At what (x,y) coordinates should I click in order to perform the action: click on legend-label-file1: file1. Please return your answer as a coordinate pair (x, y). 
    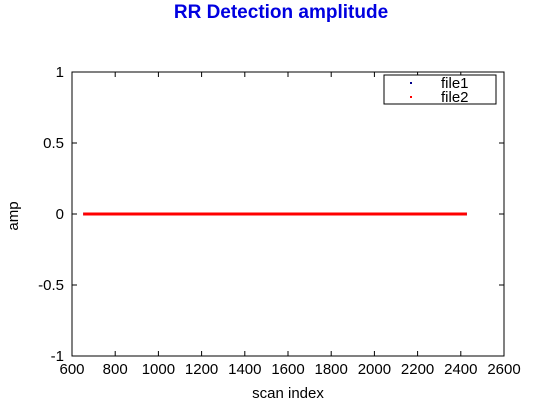
    Looking at the image, I should click on (455, 83).